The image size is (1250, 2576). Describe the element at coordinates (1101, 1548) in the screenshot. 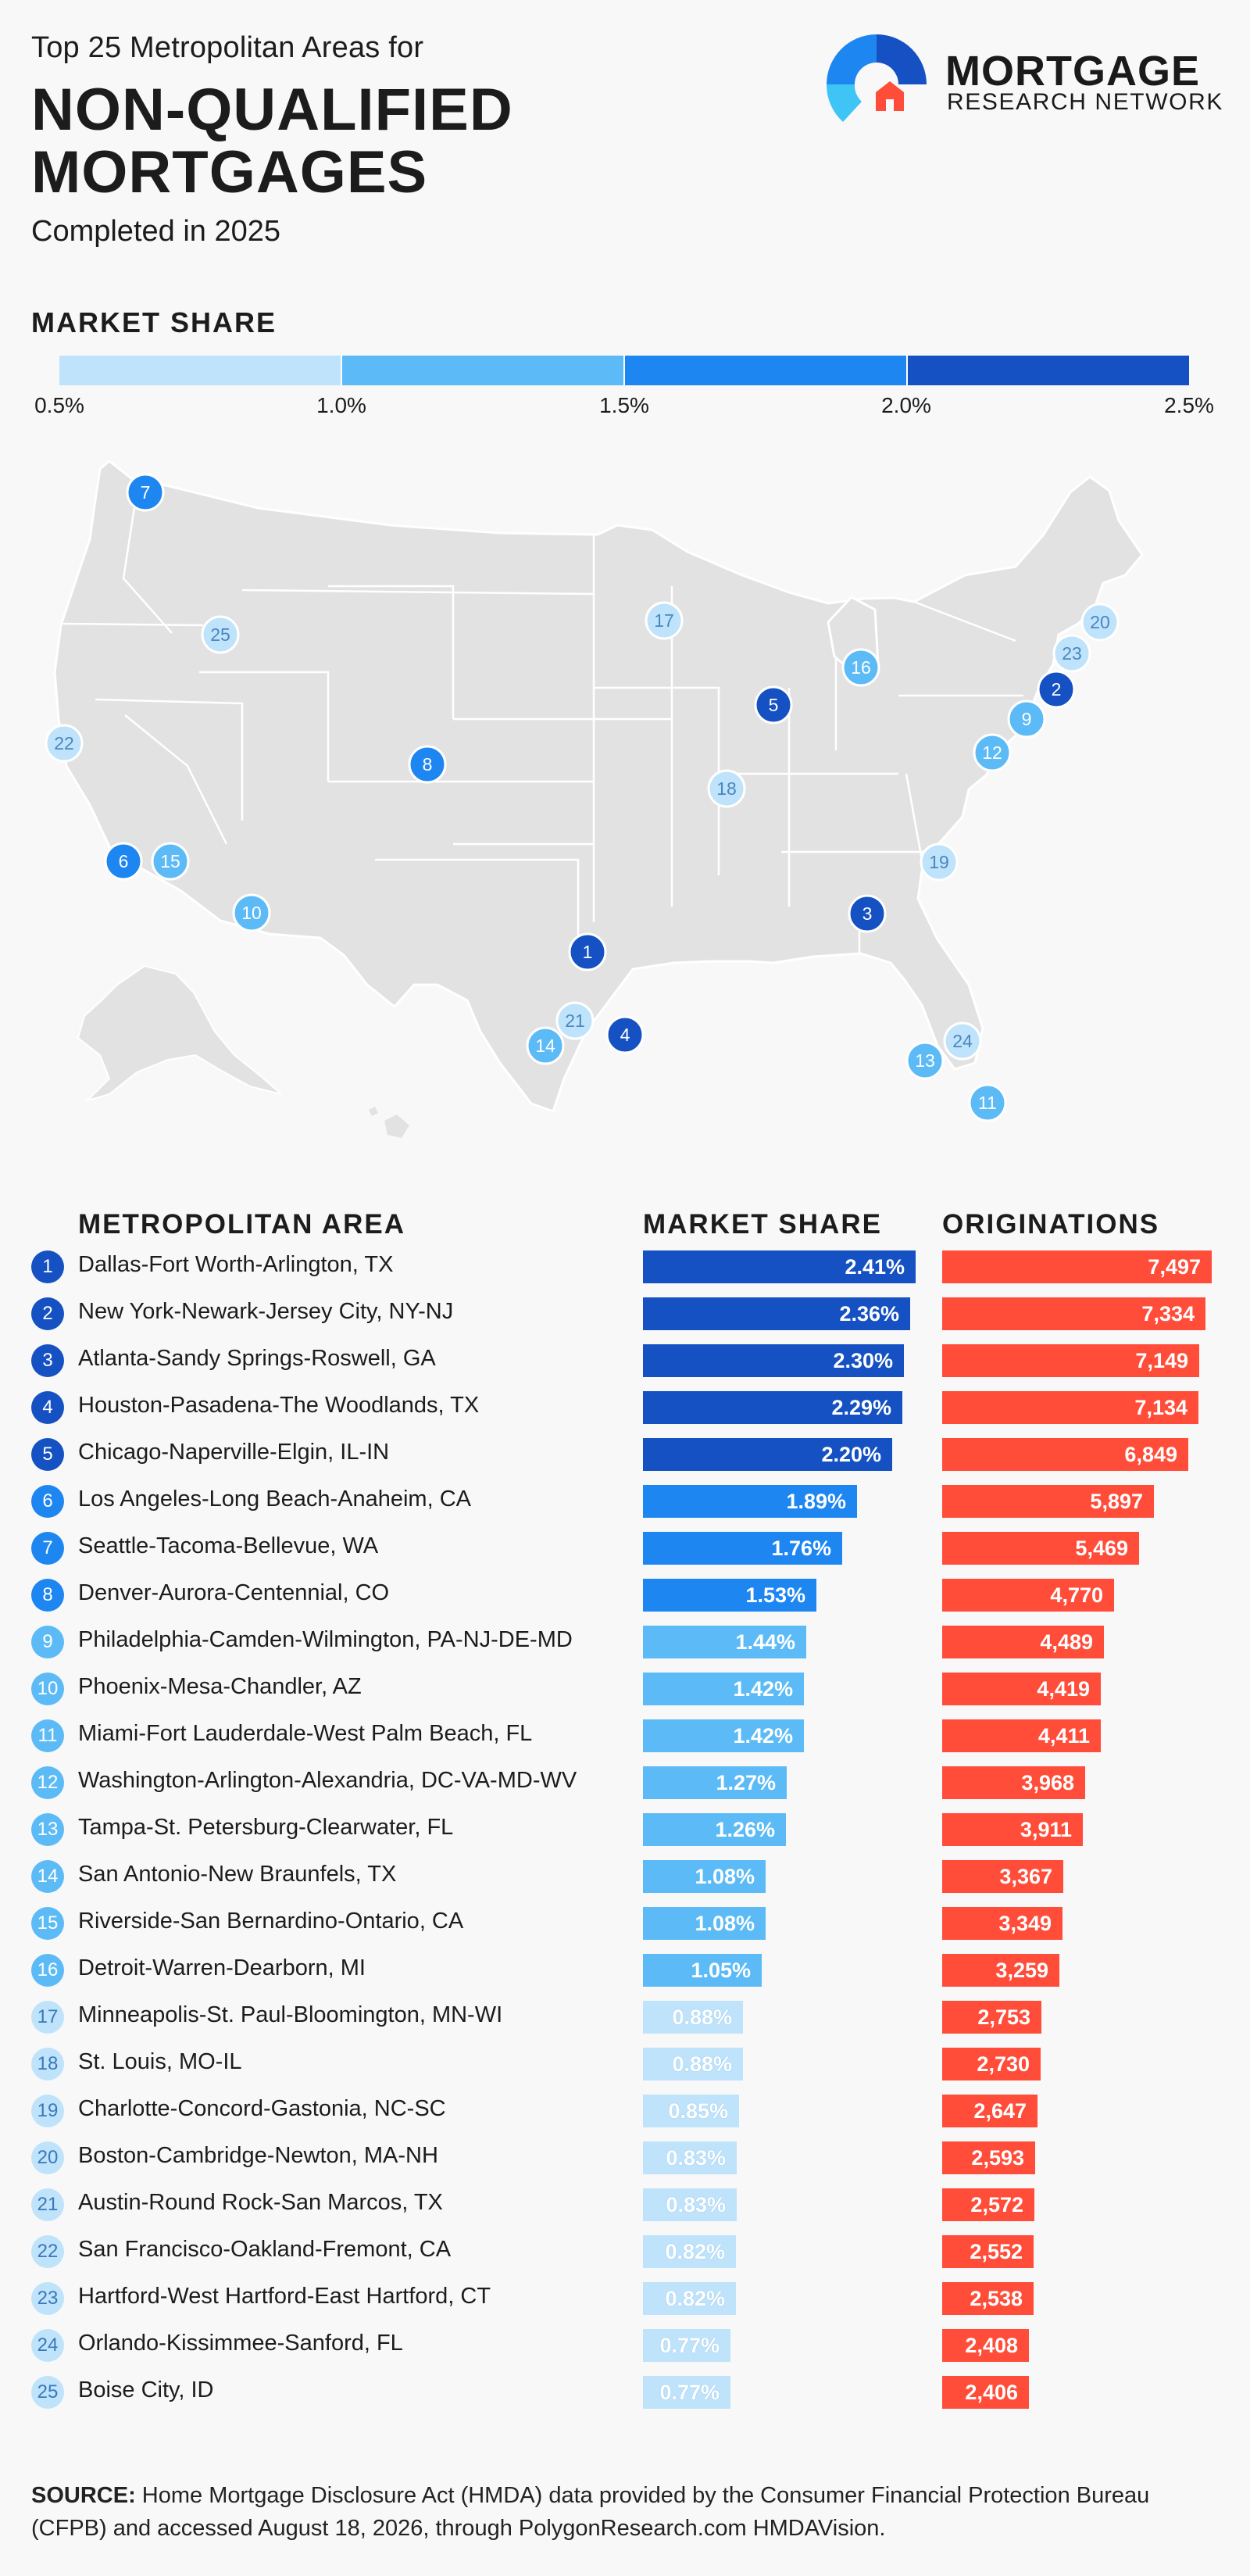

I see `originations-value-label: 5,469` at that location.